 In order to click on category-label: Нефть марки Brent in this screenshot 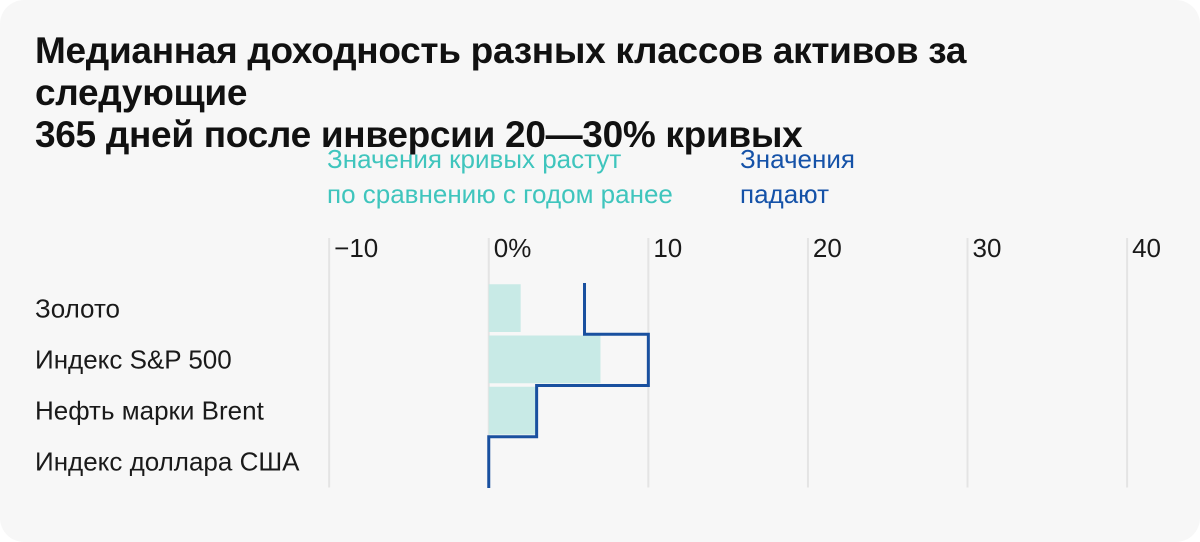, I will do `click(149, 410)`.